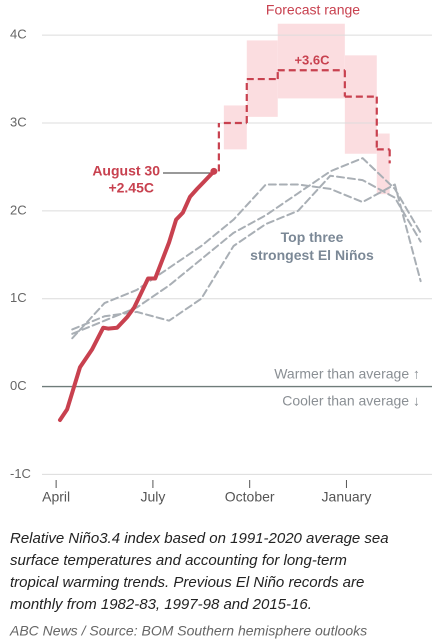 This screenshot has width=443, height=640. I want to click on y-tick-label: 4C, so click(18, 34).